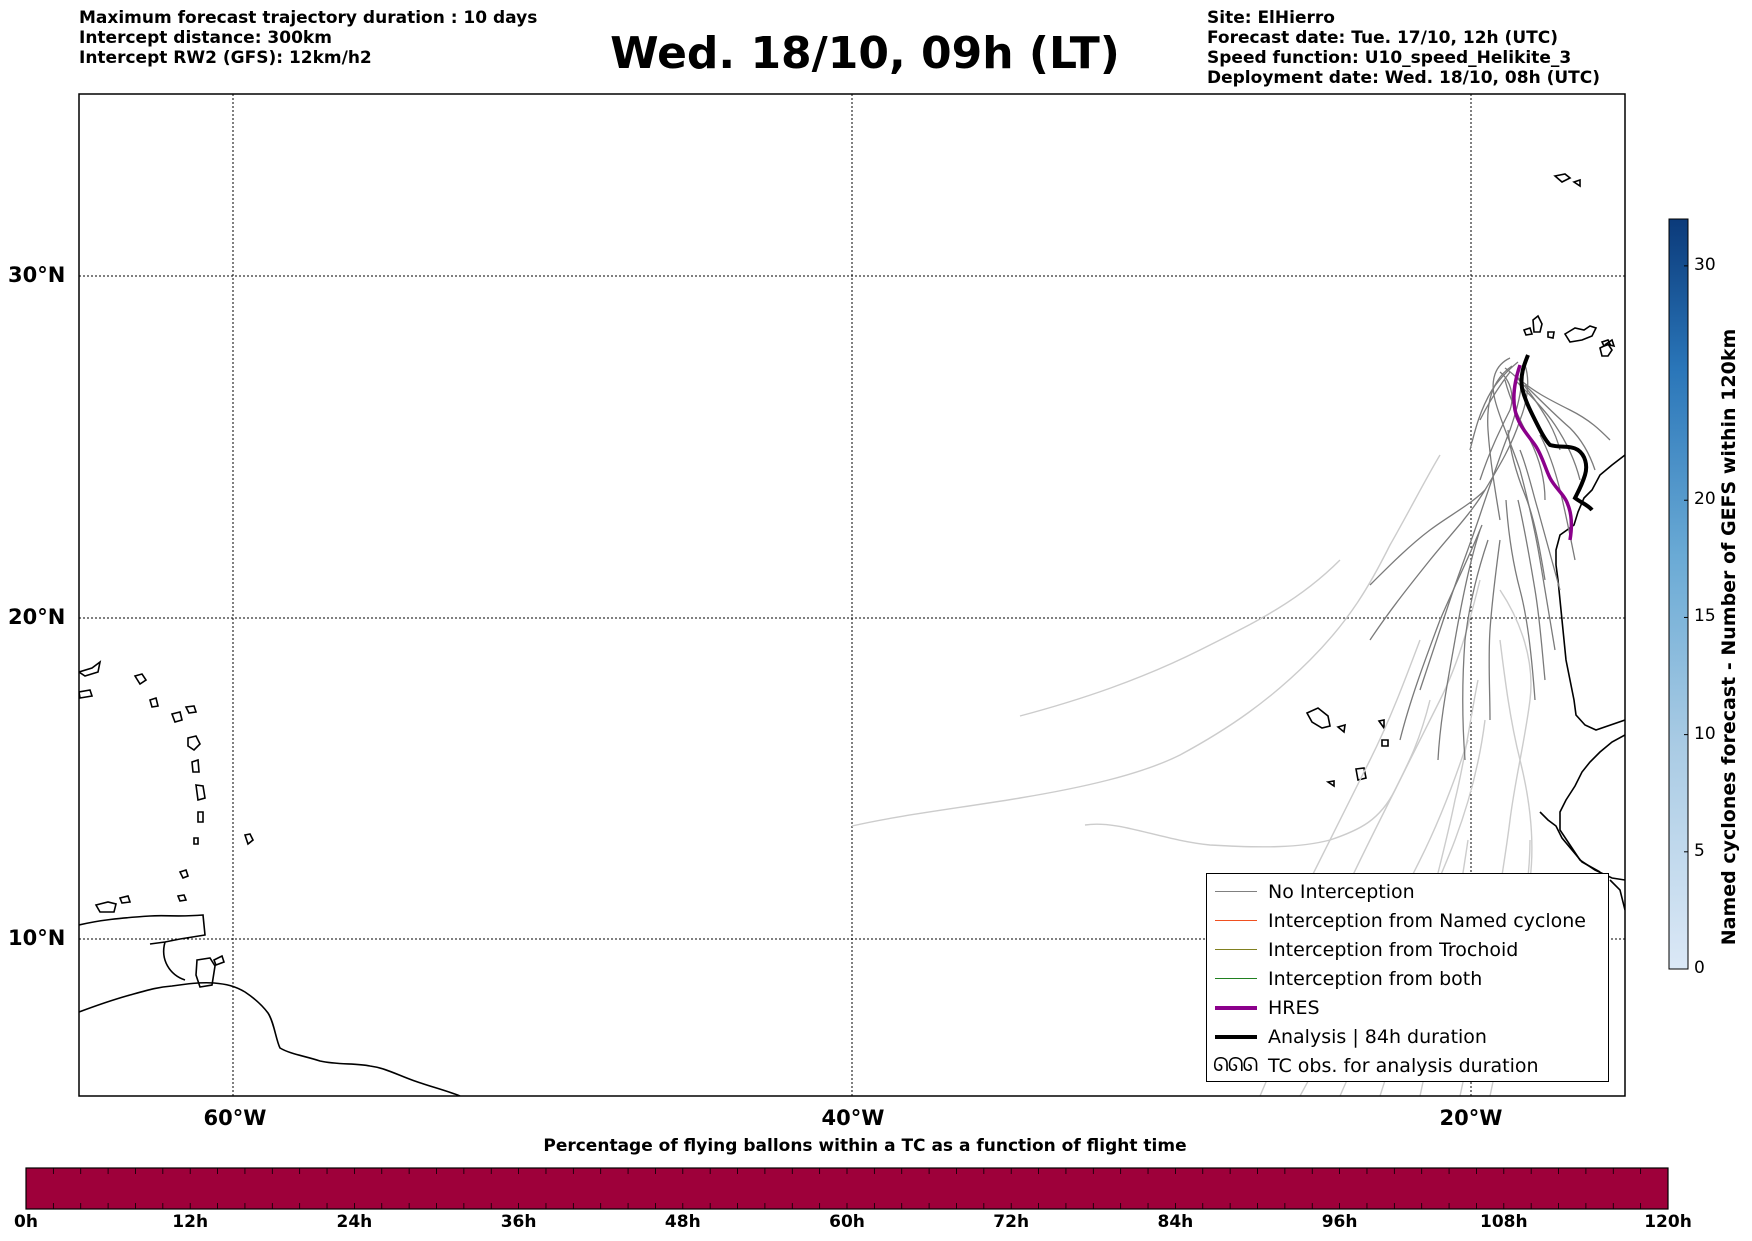 The image size is (1752, 1241). What do you see at coordinates (1294, 1008) in the screenshot?
I see `legend-label: HRES` at bounding box center [1294, 1008].